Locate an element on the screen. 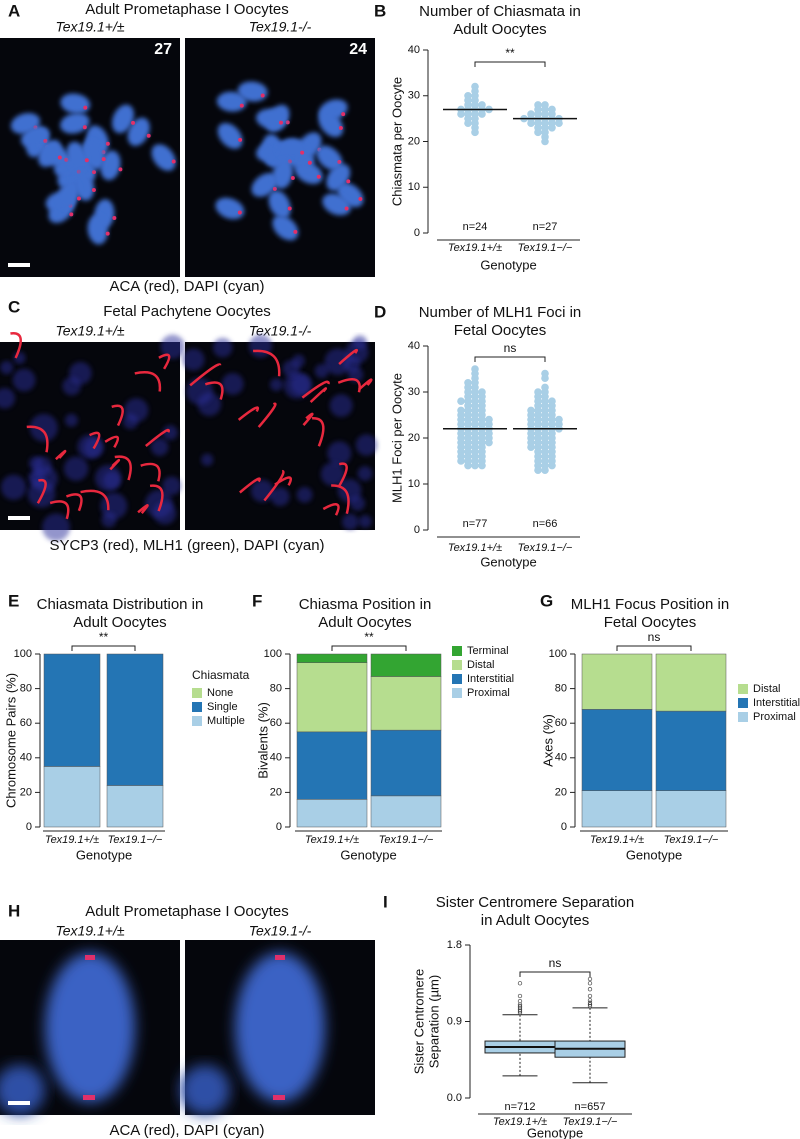  legend-label: Multiple is located at coordinates (226, 721).